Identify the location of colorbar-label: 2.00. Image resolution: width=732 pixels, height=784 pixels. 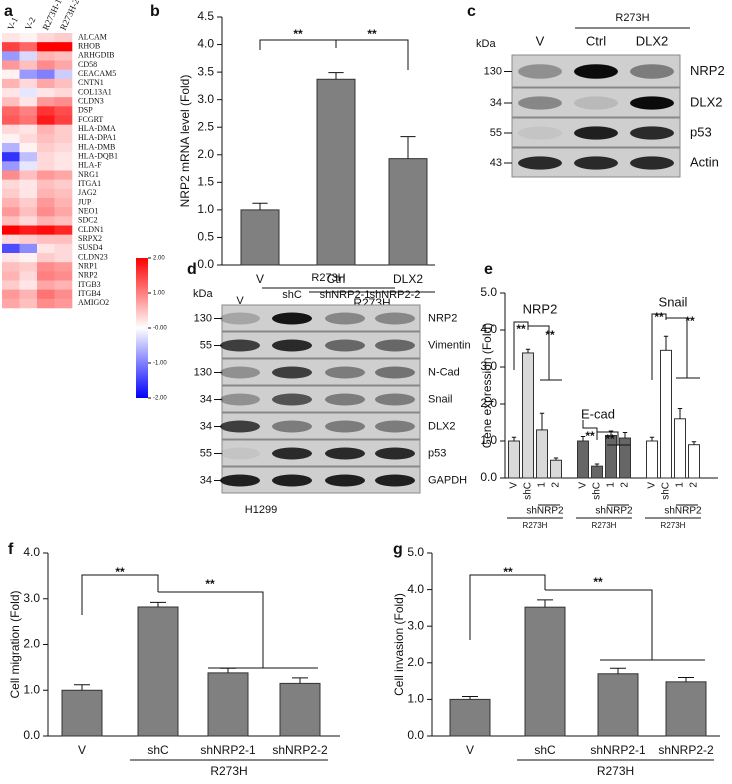
(159, 259).